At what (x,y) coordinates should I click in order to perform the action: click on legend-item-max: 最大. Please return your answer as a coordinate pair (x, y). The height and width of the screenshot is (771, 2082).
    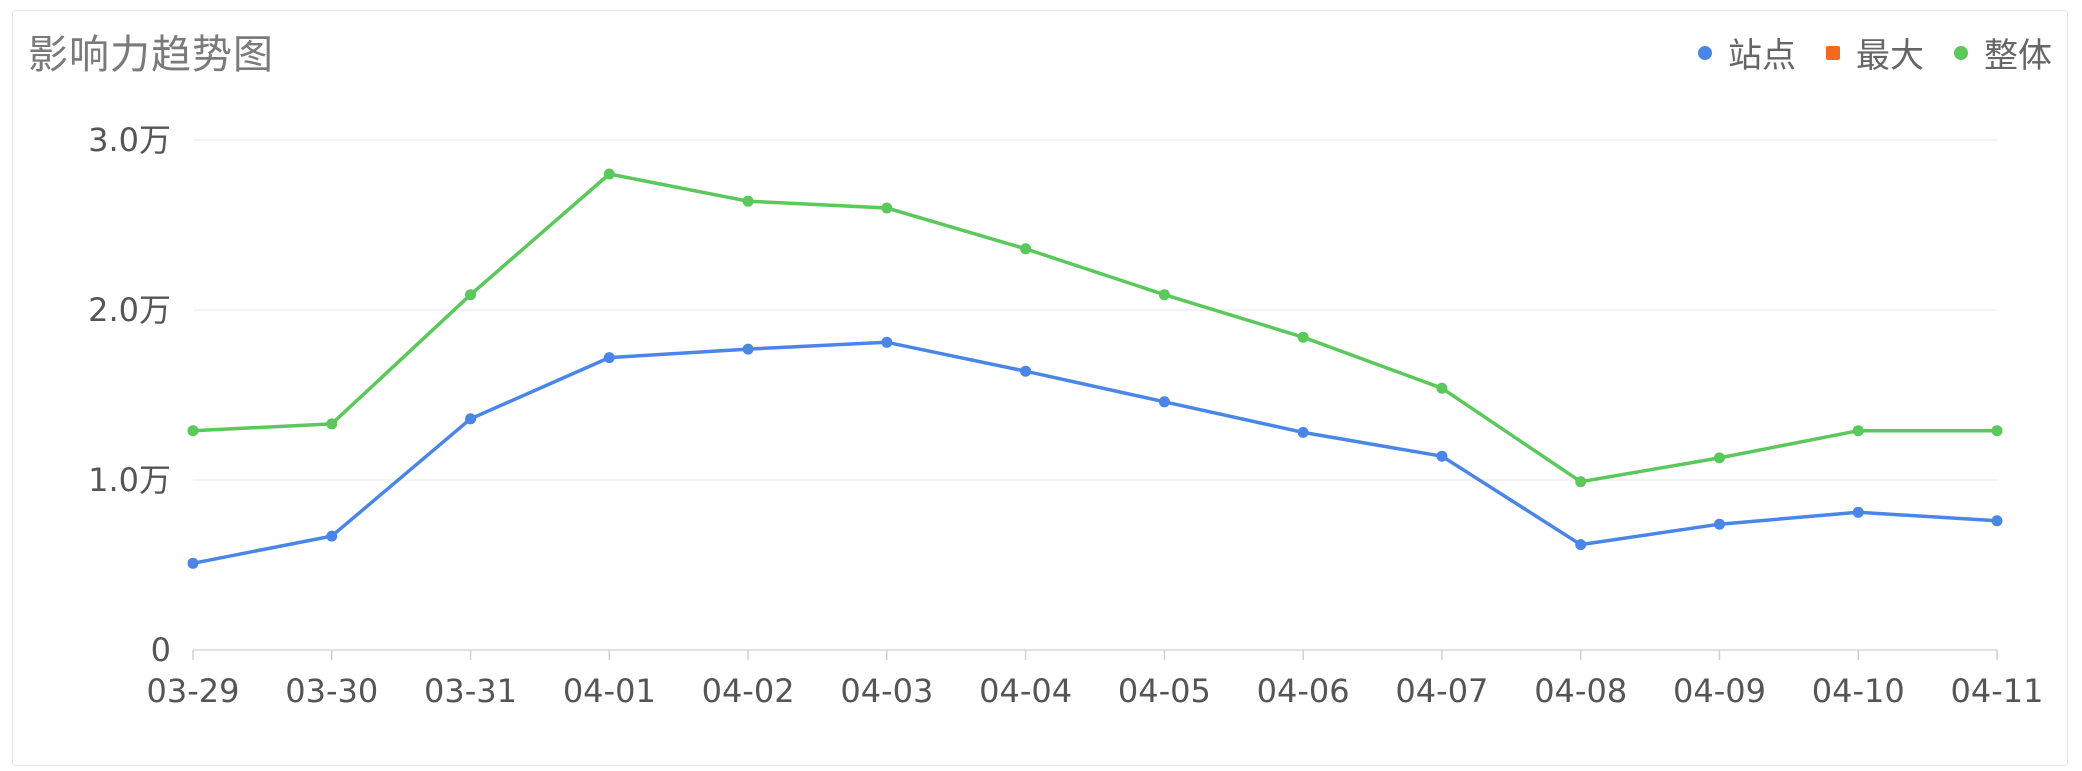
    Looking at the image, I should click on (1875, 52).